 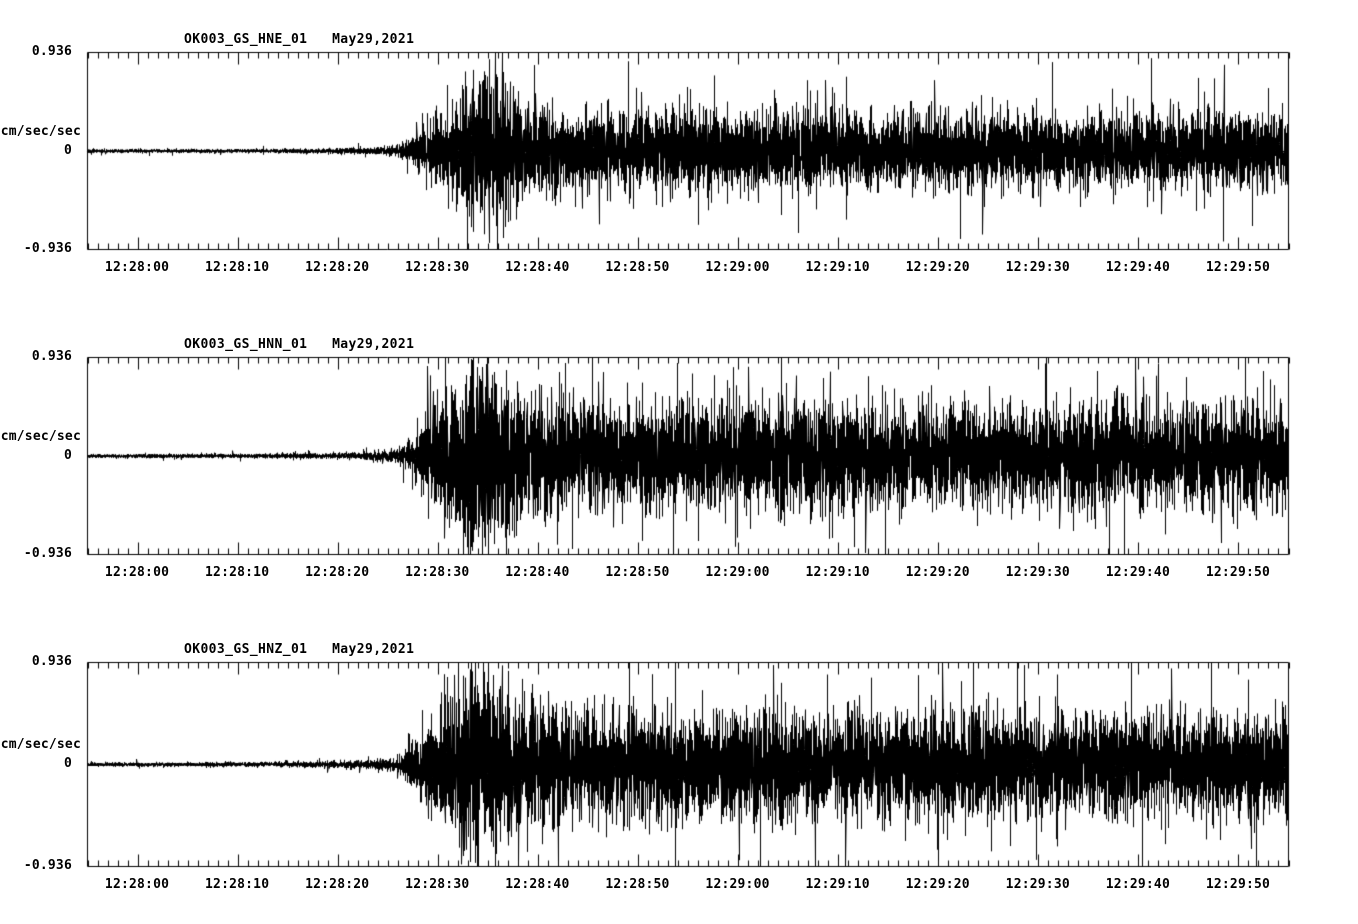 I want to click on x-tick-label-hne-3: 12:28:30, so click(x=437, y=267).